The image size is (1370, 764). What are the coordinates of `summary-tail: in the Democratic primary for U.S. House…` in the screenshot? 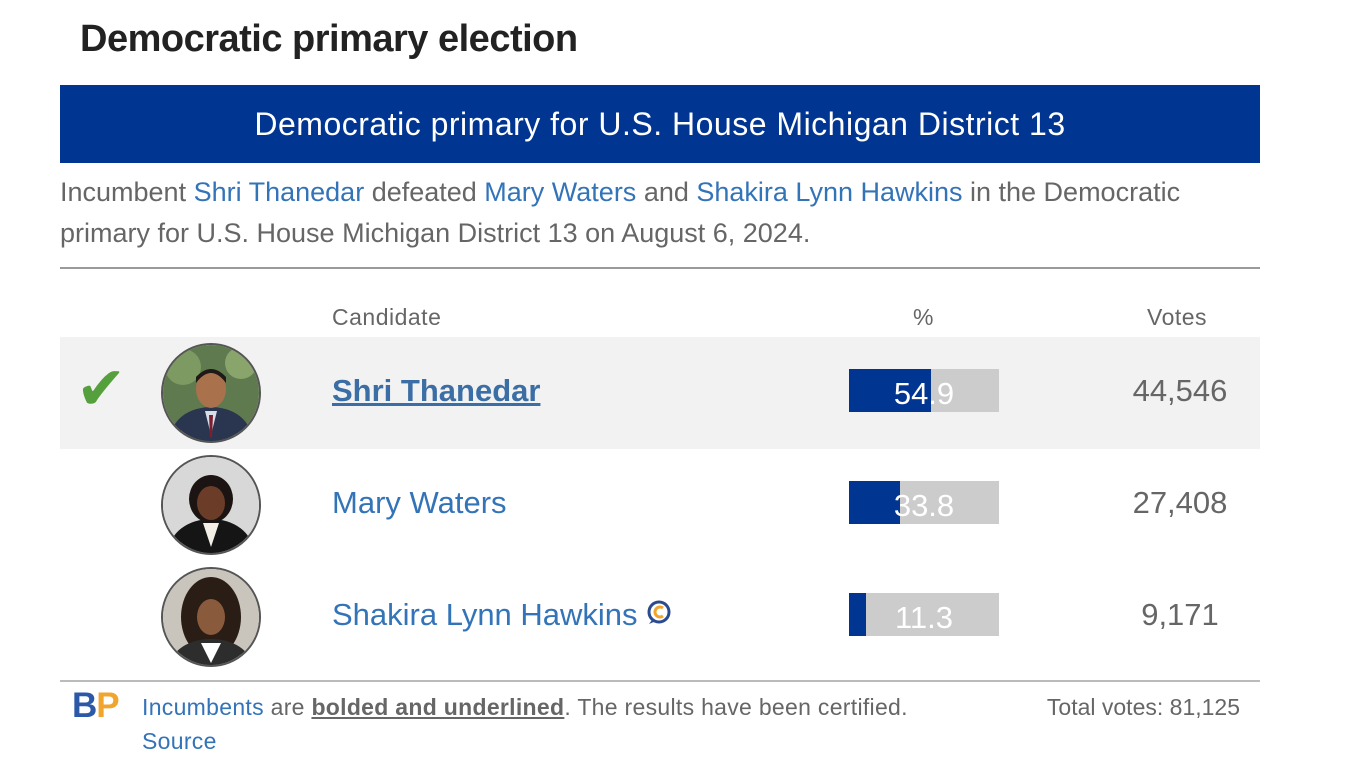 It's located at (620, 212).